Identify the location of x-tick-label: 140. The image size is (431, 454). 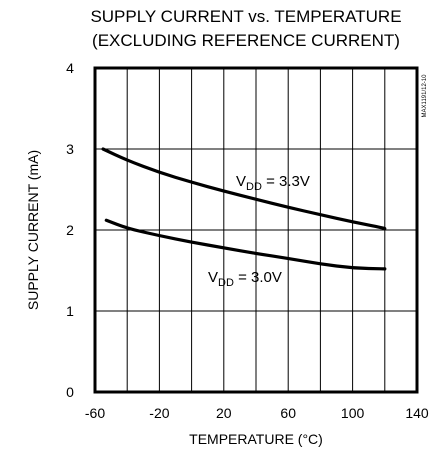
(417, 413).